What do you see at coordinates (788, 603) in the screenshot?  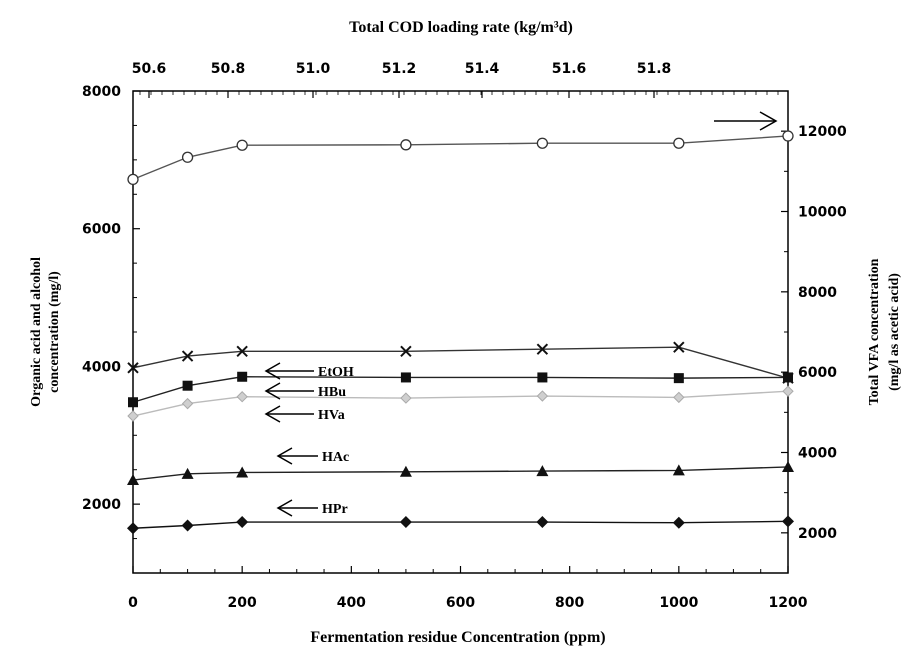 I see `x-tick-label: 1200` at bounding box center [788, 603].